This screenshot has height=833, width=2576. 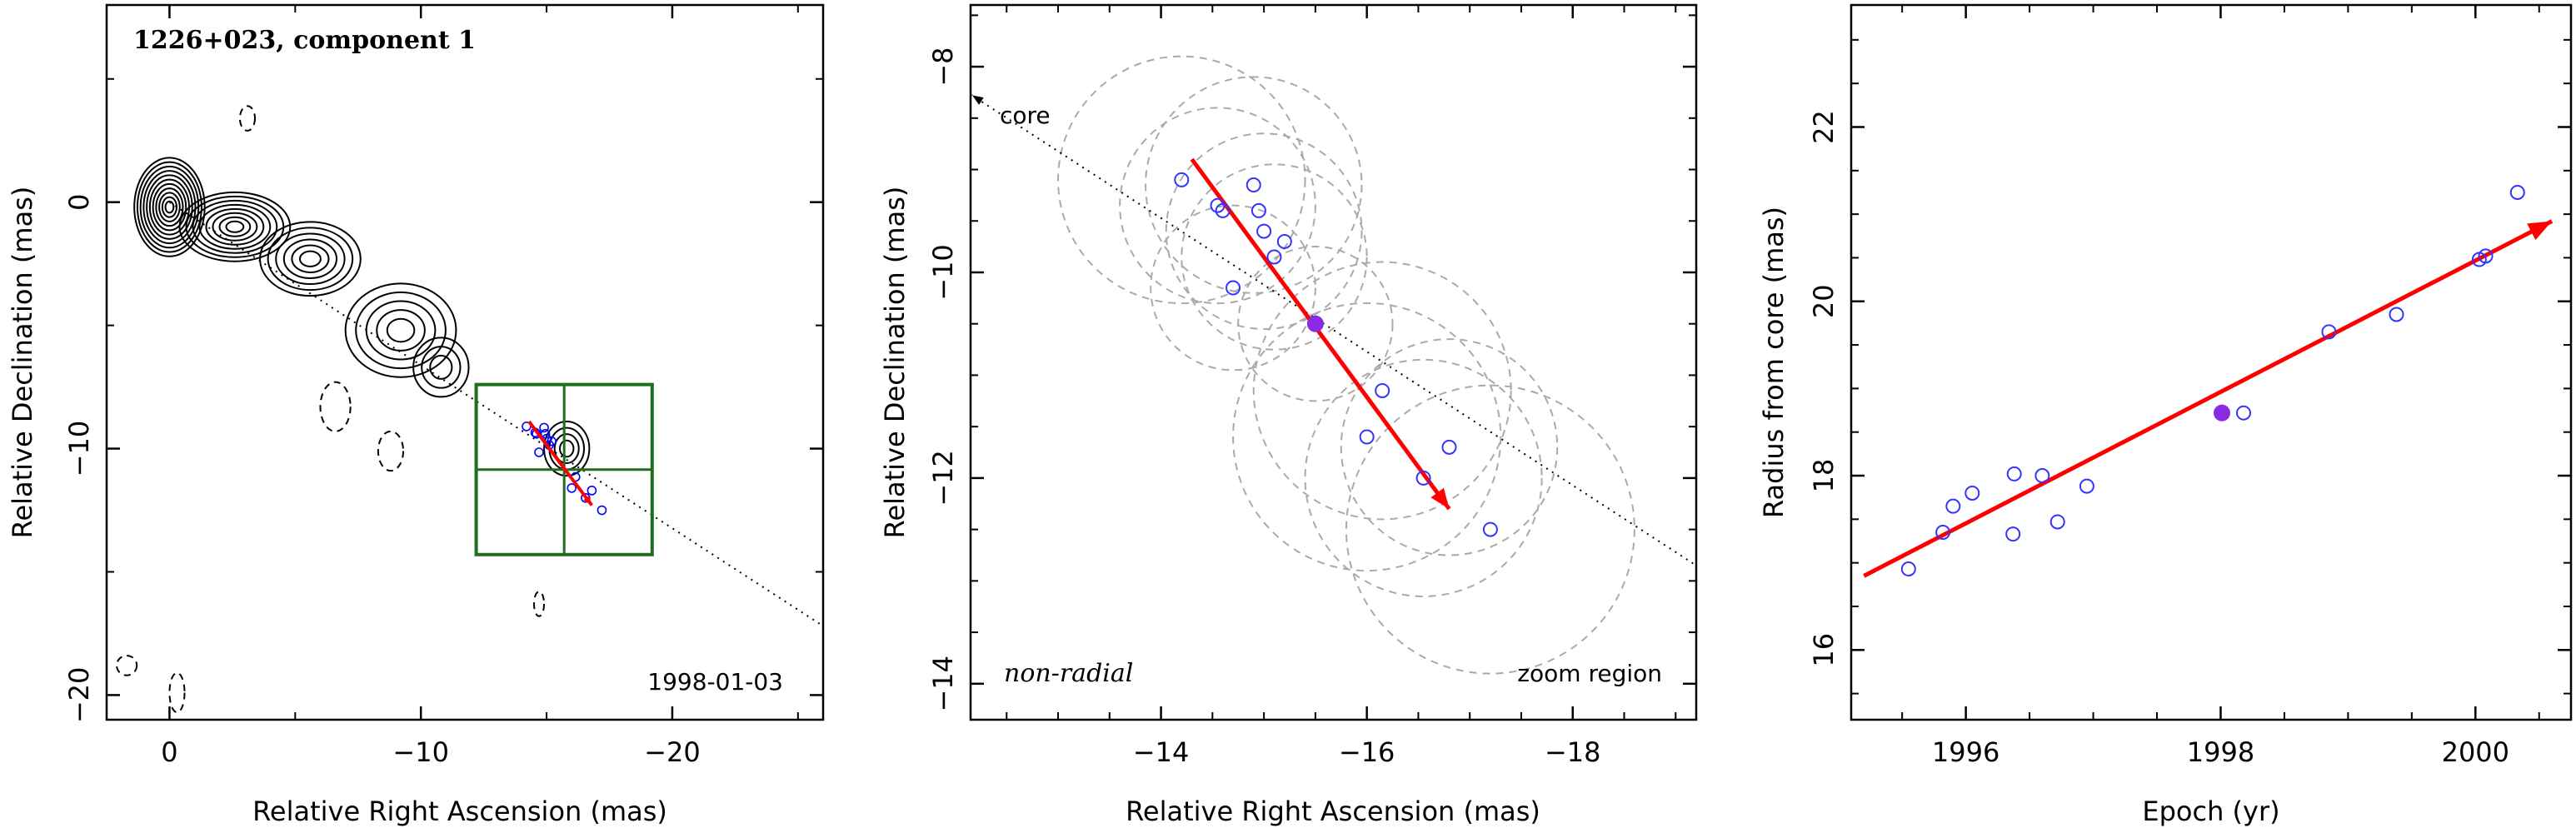 What do you see at coordinates (2208, 381) in the screenshot?
I see `radius-plot-area` at bounding box center [2208, 381].